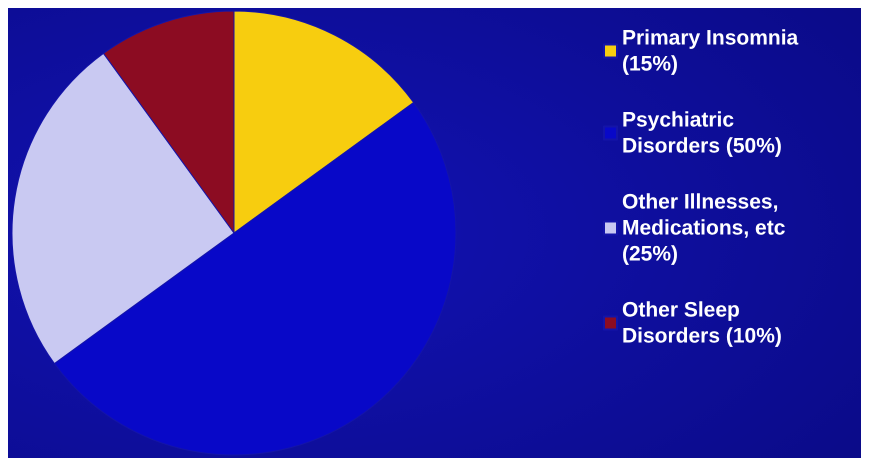 The image size is (869, 466). What do you see at coordinates (702, 323) in the screenshot?
I see `legend-label: Other Sleep Disorders (10%)` at bounding box center [702, 323].